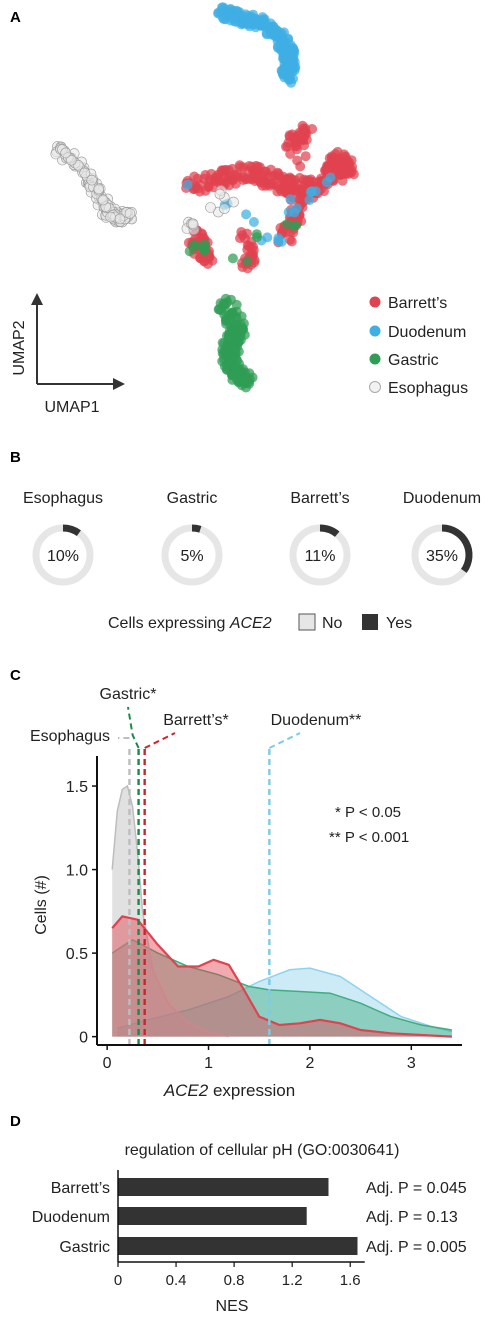 This screenshot has width=488, height=1339. What do you see at coordinates (307, 622) in the screenshot?
I see `legend-no-swatch` at bounding box center [307, 622].